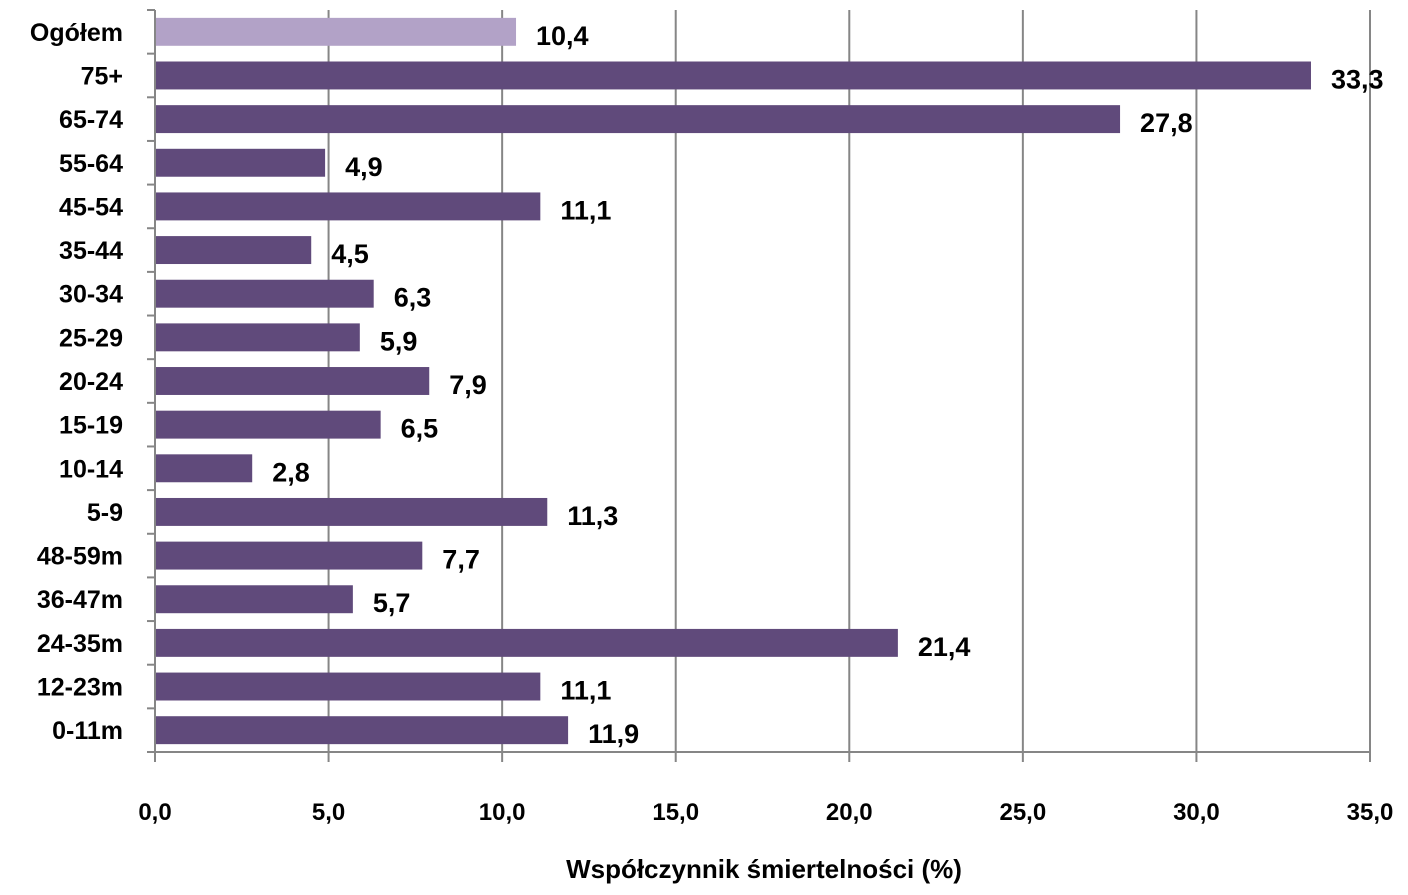  What do you see at coordinates (1357, 79) in the screenshot?
I see `data-label: 33,3` at bounding box center [1357, 79].